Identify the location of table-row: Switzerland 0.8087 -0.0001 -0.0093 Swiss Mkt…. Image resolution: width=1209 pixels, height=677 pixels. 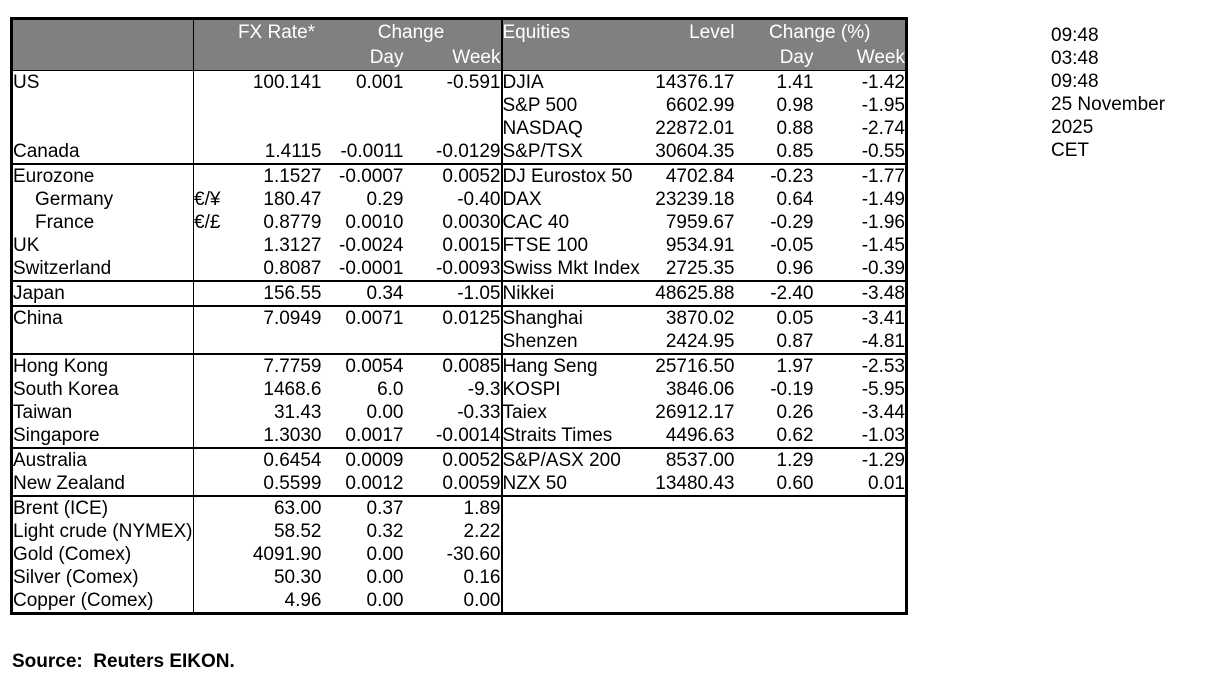
(459, 269).